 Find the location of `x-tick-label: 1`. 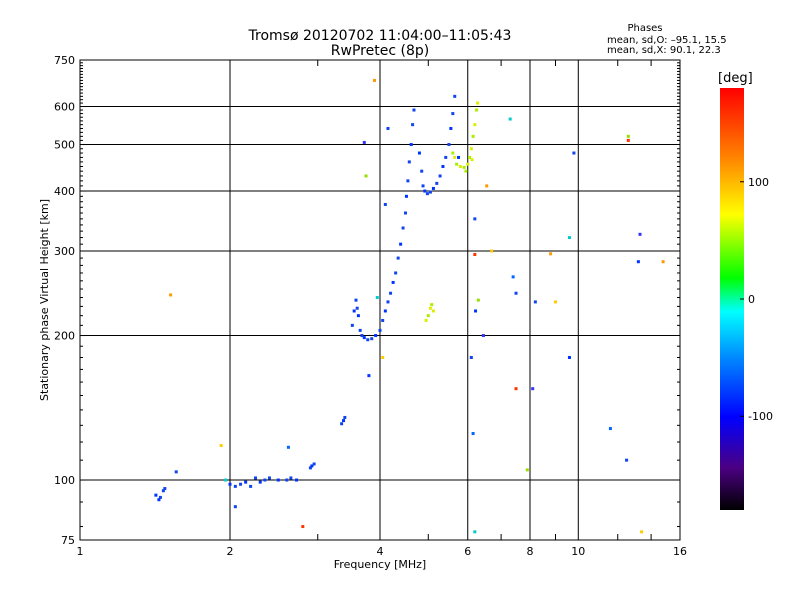

x-tick-label: 1 is located at coordinates (80, 551).